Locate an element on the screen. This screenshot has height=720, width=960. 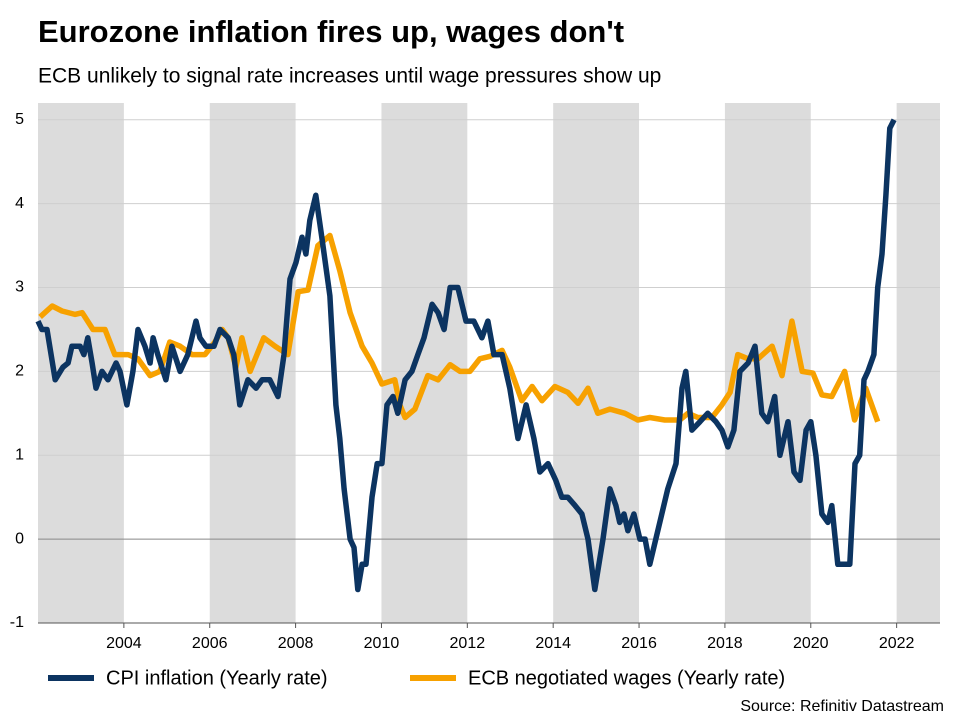
x-tick-label: 2010 is located at coordinates (382, 643).